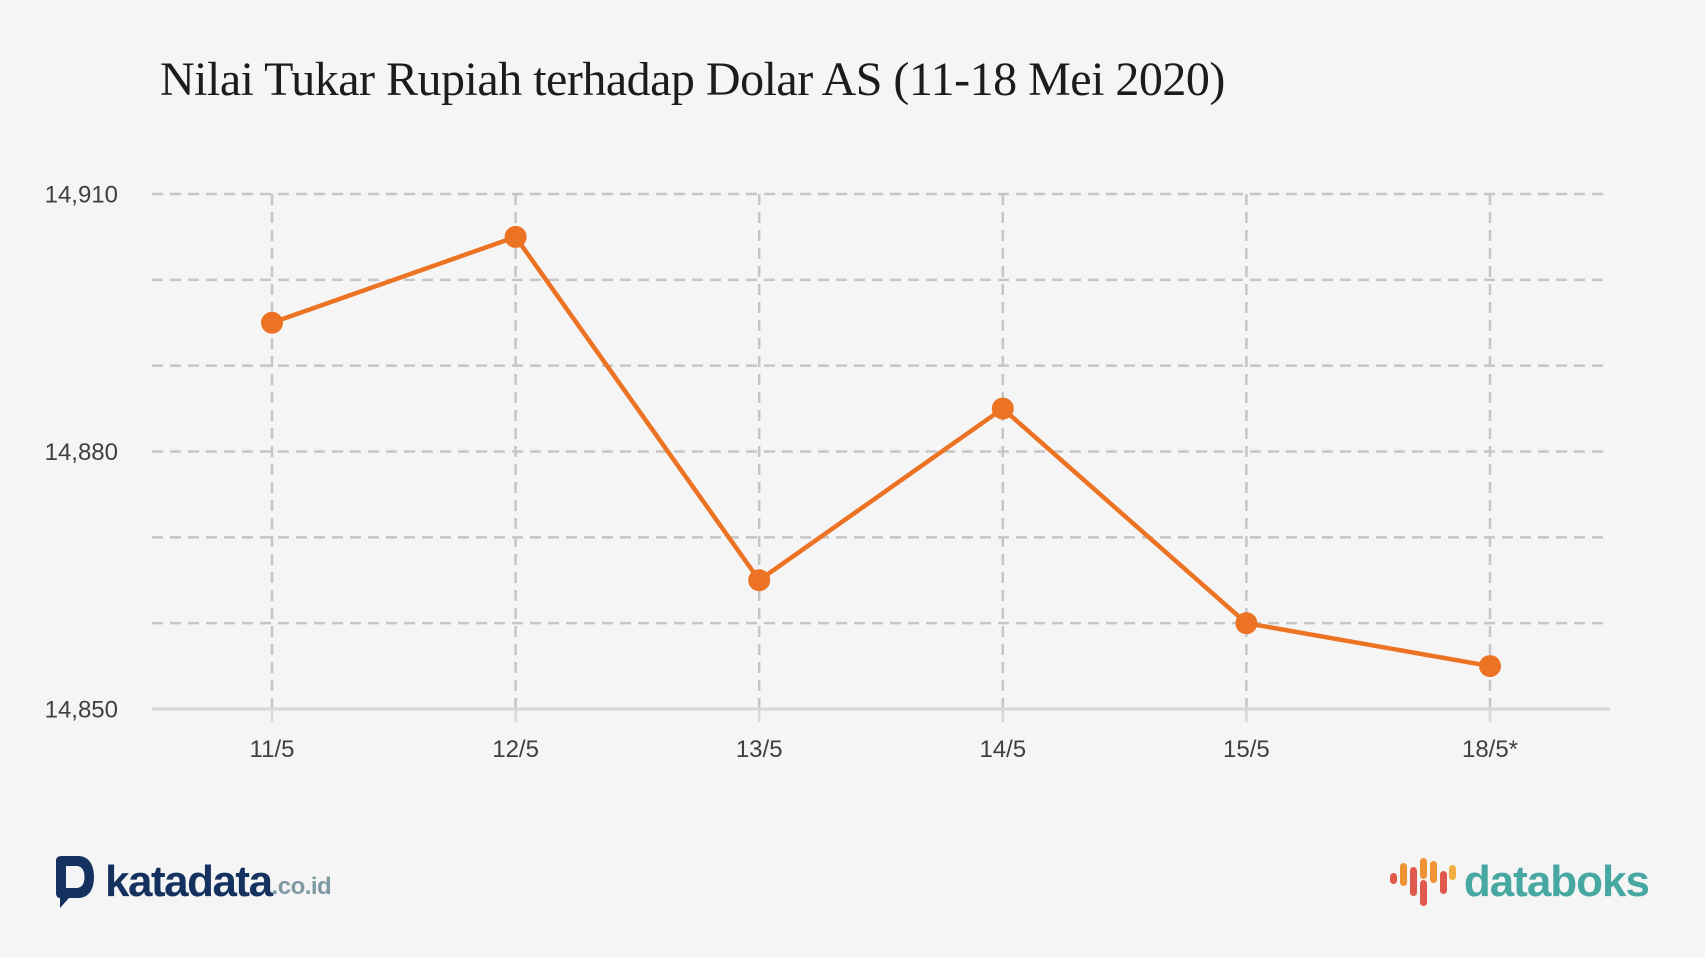  What do you see at coordinates (1246, 749) in the screenshot?
I see `x-tick-label: 15/5` at bounding box center [1246, 749].